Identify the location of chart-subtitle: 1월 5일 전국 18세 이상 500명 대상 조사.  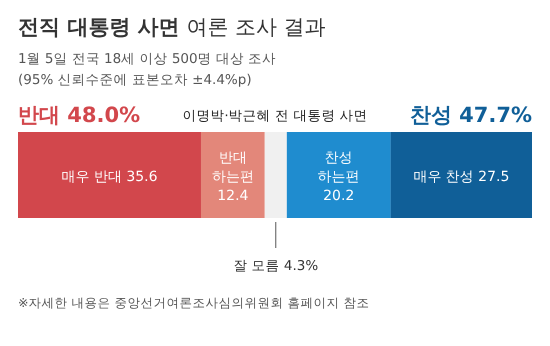
(147, 59).